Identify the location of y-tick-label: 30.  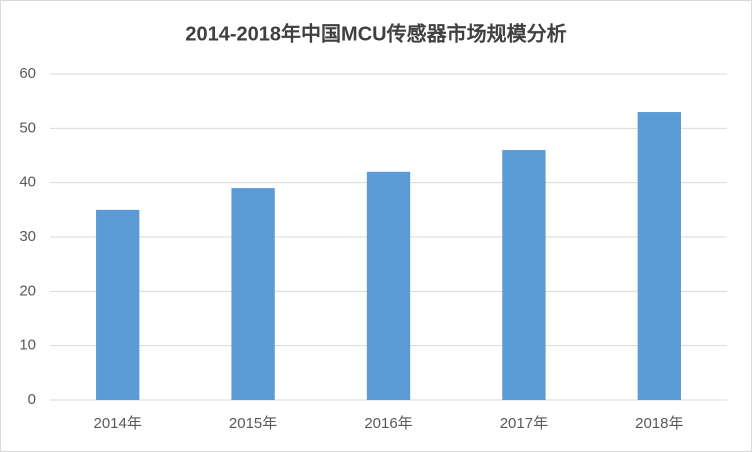
(27, 236).